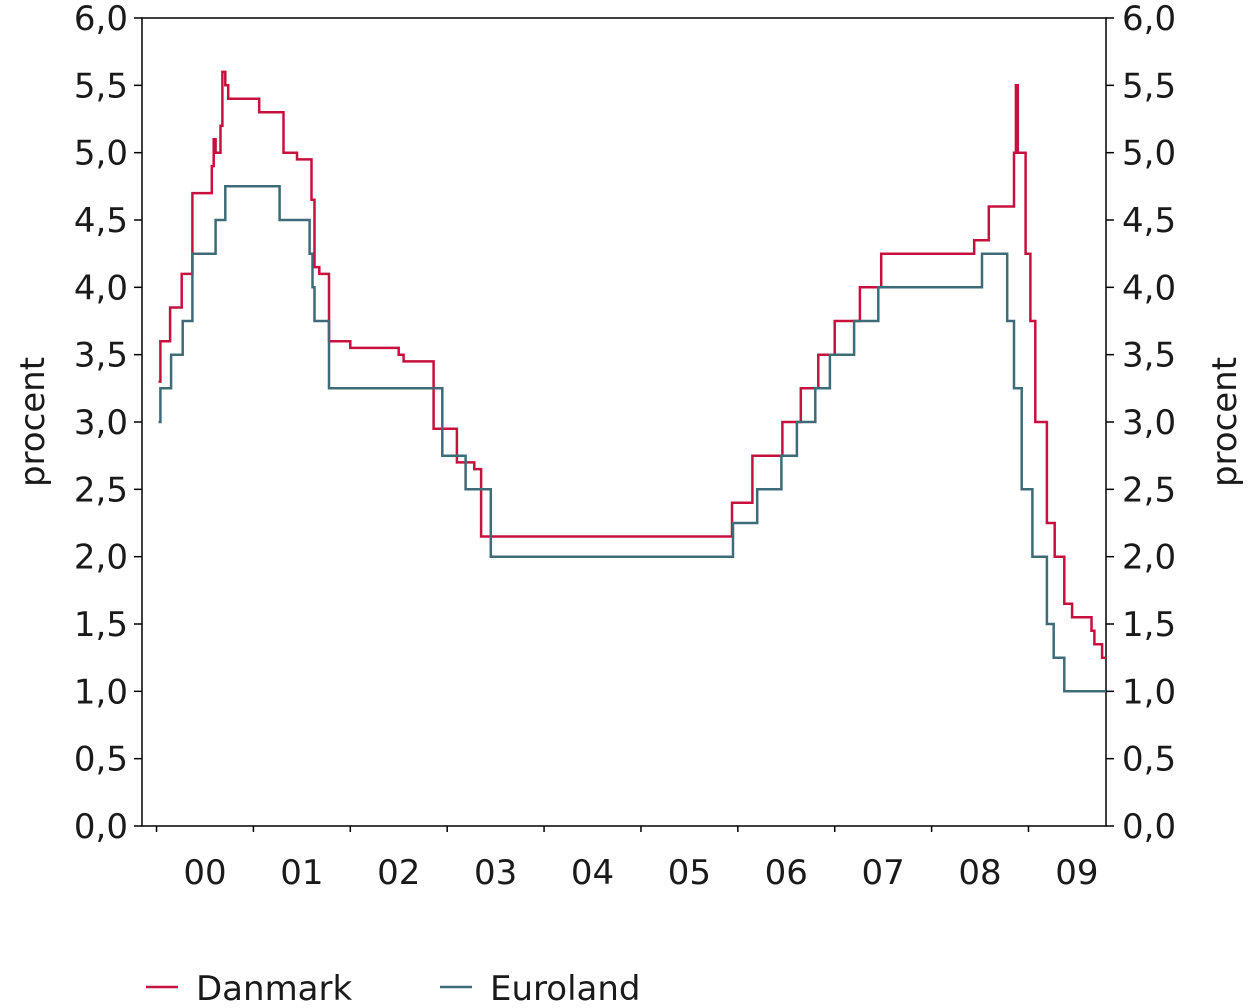 The width and height of the screenshot is (1248, 1008). I want to click on x-tick-label: 05, so click(689, 873).